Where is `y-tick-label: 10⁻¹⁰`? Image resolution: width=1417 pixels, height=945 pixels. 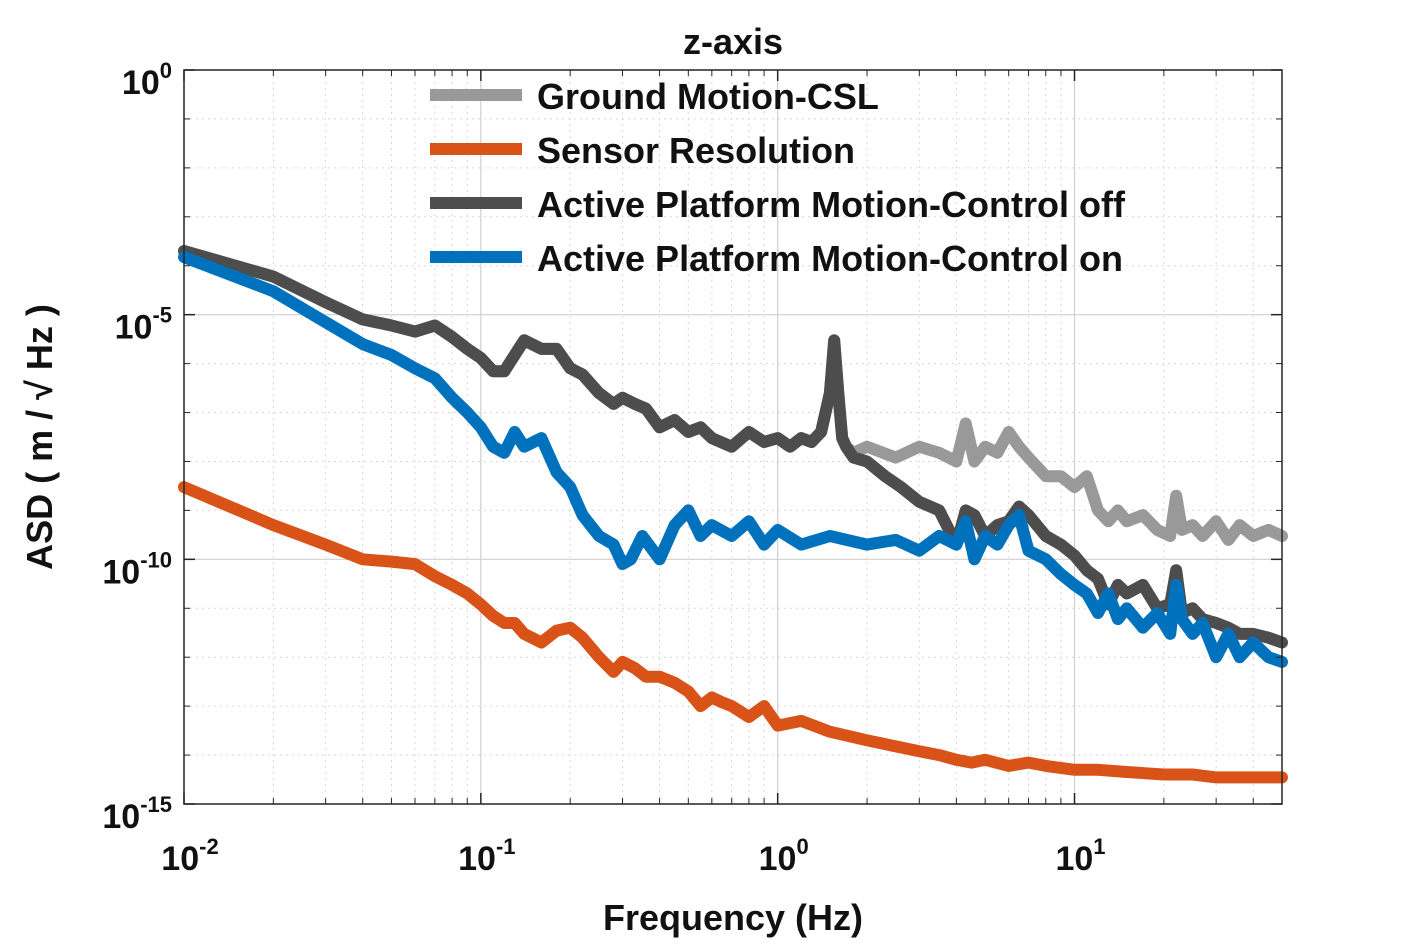
y-tick-label: 10⁻¹⁰ is located at coordinates (137, 569).